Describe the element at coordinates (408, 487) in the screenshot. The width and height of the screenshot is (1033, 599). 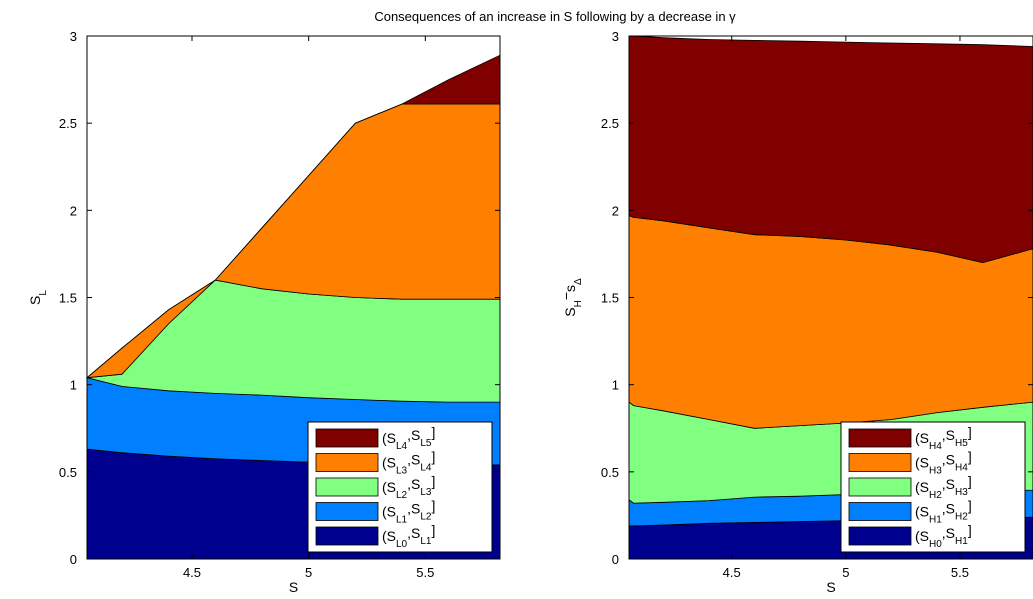
I see `legend-entry: (SL2,SL3]` at that location.